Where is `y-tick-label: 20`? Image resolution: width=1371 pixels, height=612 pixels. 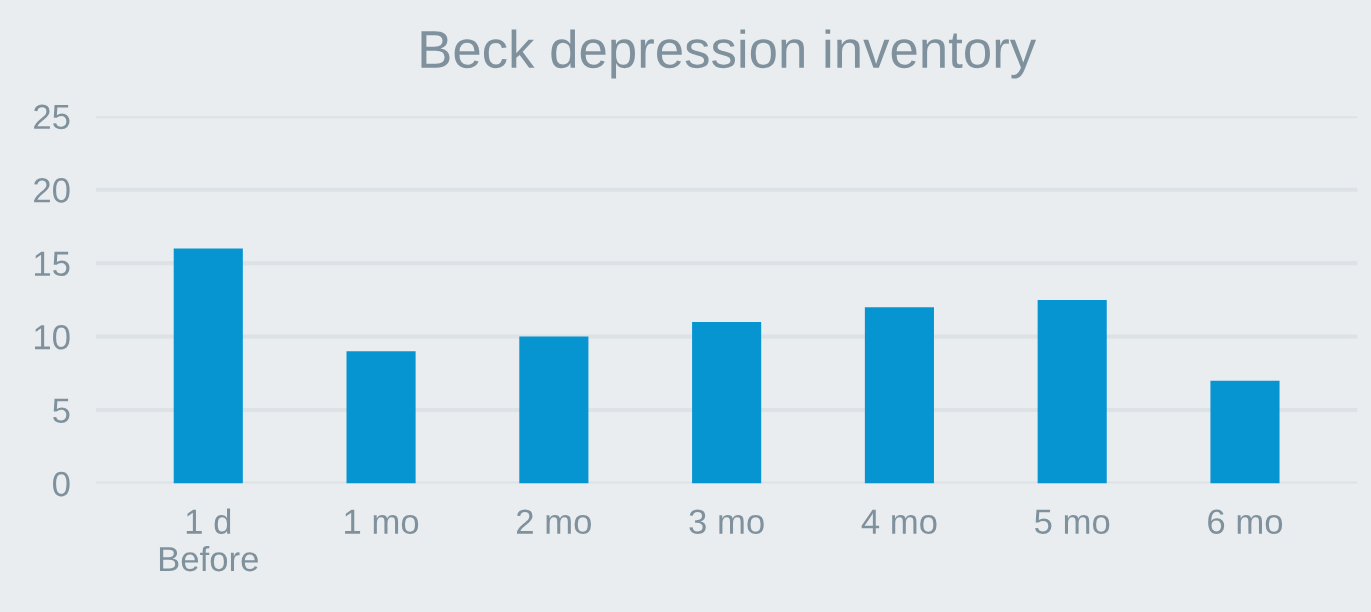
y-tick-label: 20 is located at coordinates (52, 190).